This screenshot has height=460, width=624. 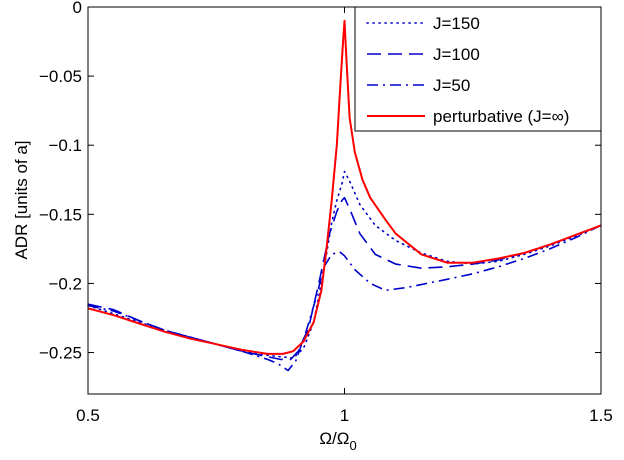 What do you see at coordinates (501, 116) in the screenshot?
I see `legend-label-3: perturbative (J=∞)` at bounding box center [501, 116].